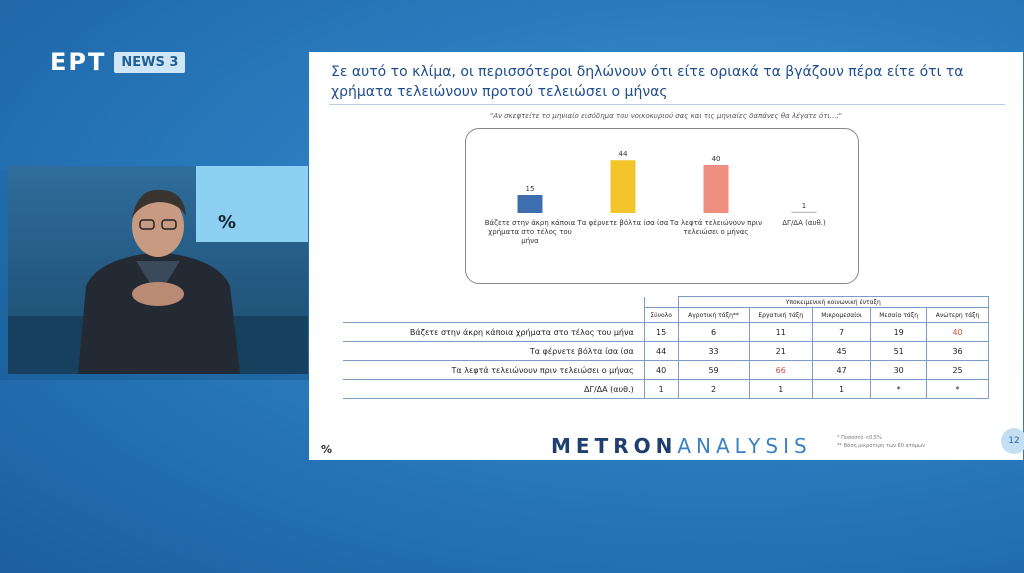 This screenshot has width=1024, height=573. Describe the element at coordinates (841, 370) in the screenshot. I see `table-cell: 47` at that location.